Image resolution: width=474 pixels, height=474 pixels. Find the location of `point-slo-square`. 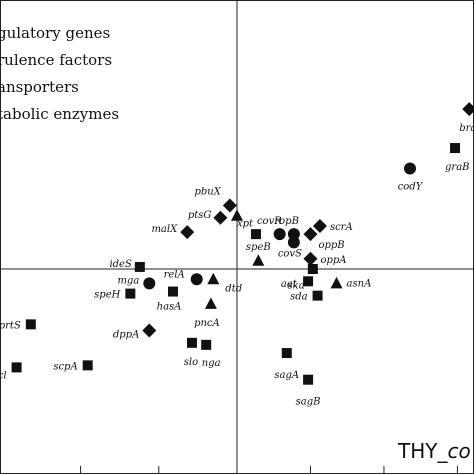

point-slo-square is located at coordinates (191, 342).